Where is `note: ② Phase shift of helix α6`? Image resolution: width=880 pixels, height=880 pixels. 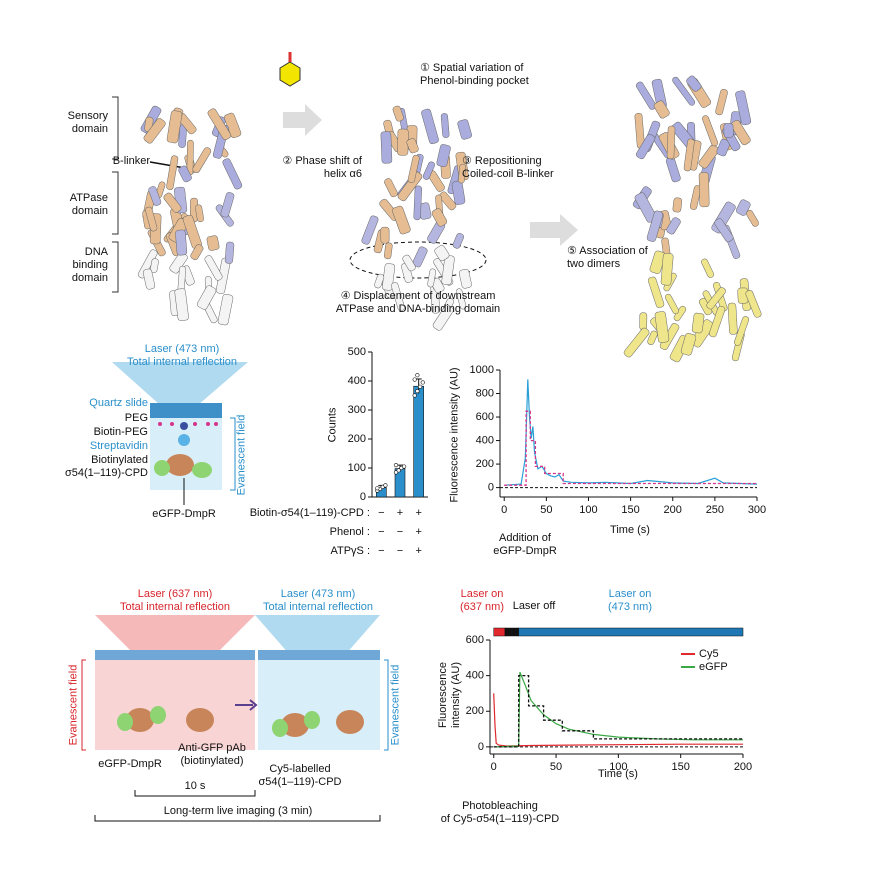 note: ② Phase shift of helix α6 is located at coordinates (322, 167).